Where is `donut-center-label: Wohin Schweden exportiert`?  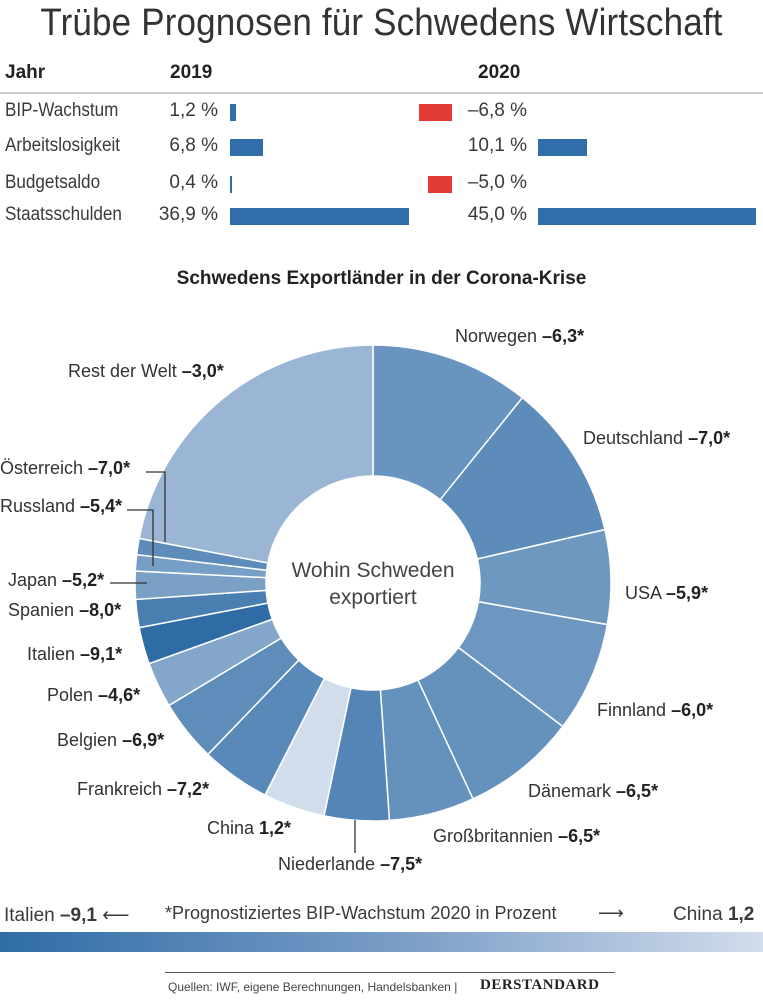 donut-center-label: Wohin Schweden exportiert is located at coordinates (373, 584).